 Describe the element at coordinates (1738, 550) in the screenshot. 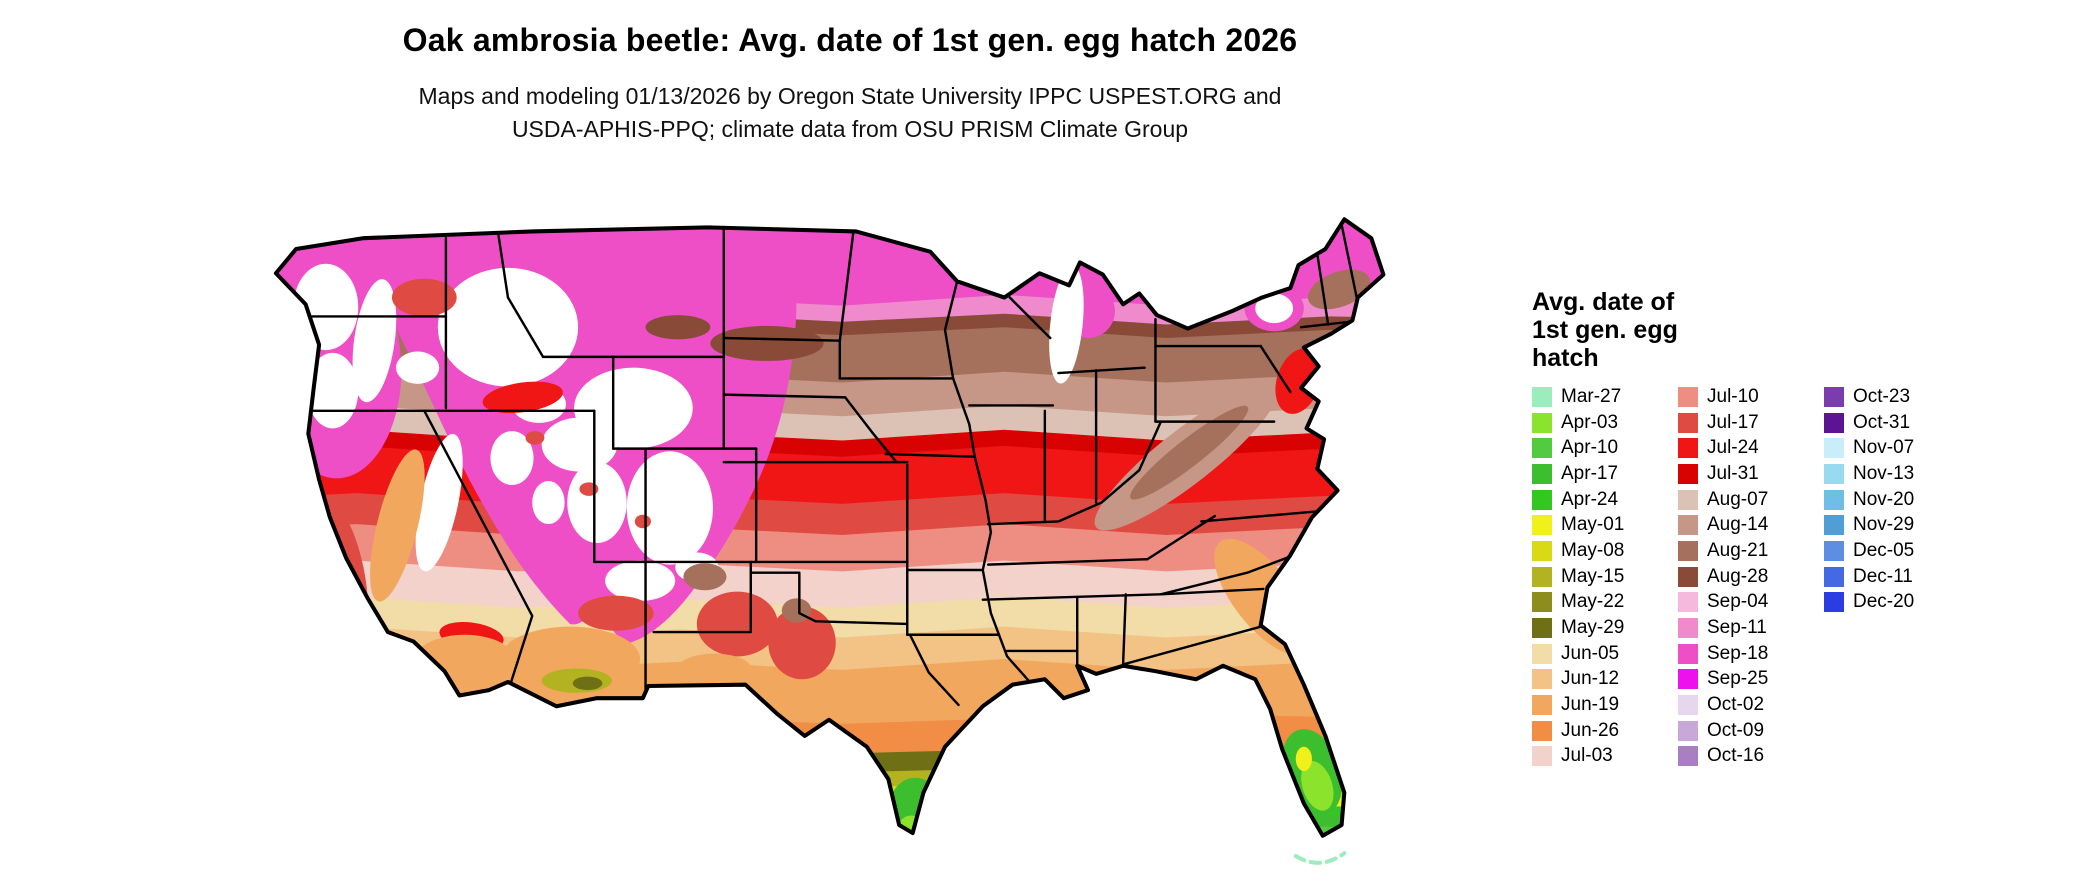

I see `legend-item-label: Aug-21` at that location.